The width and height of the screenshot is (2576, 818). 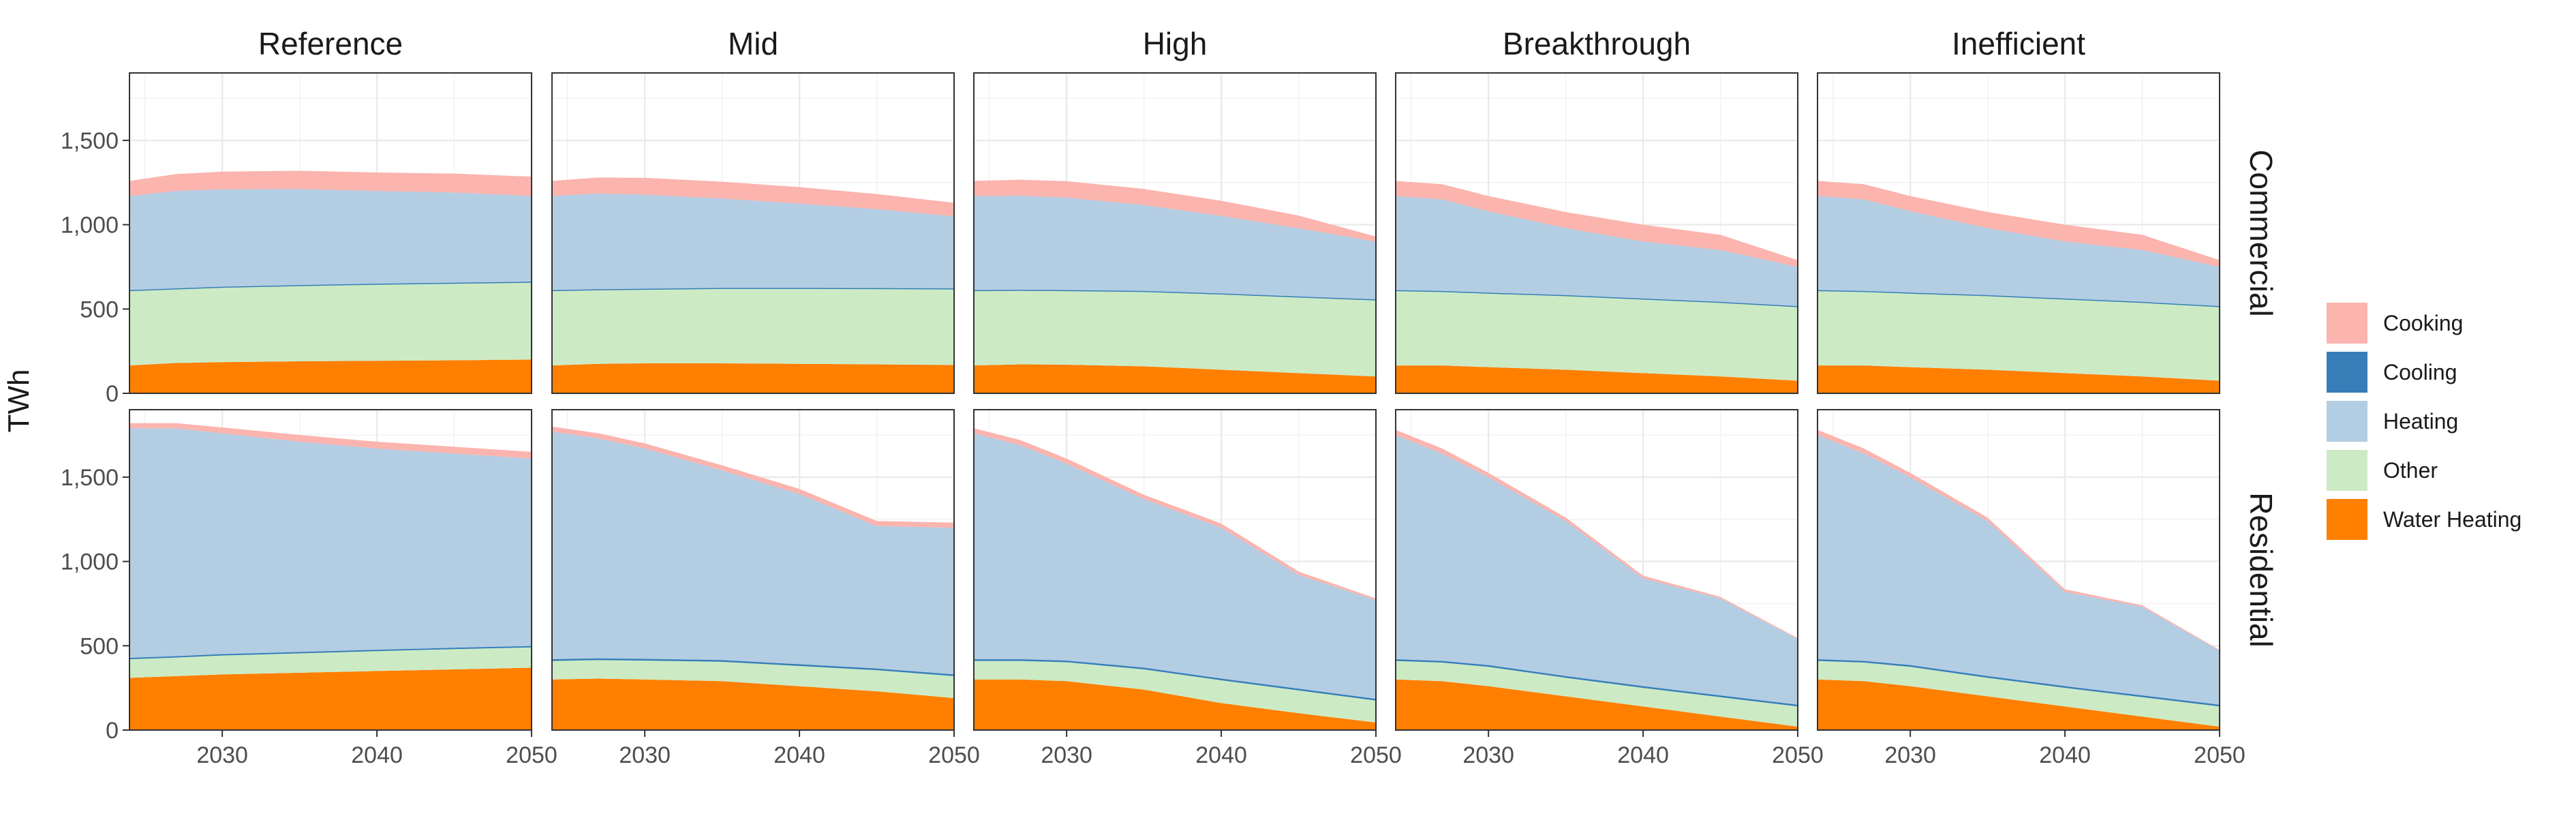 I want to click on y-tick-label: 500, so click(x=100, y=646).